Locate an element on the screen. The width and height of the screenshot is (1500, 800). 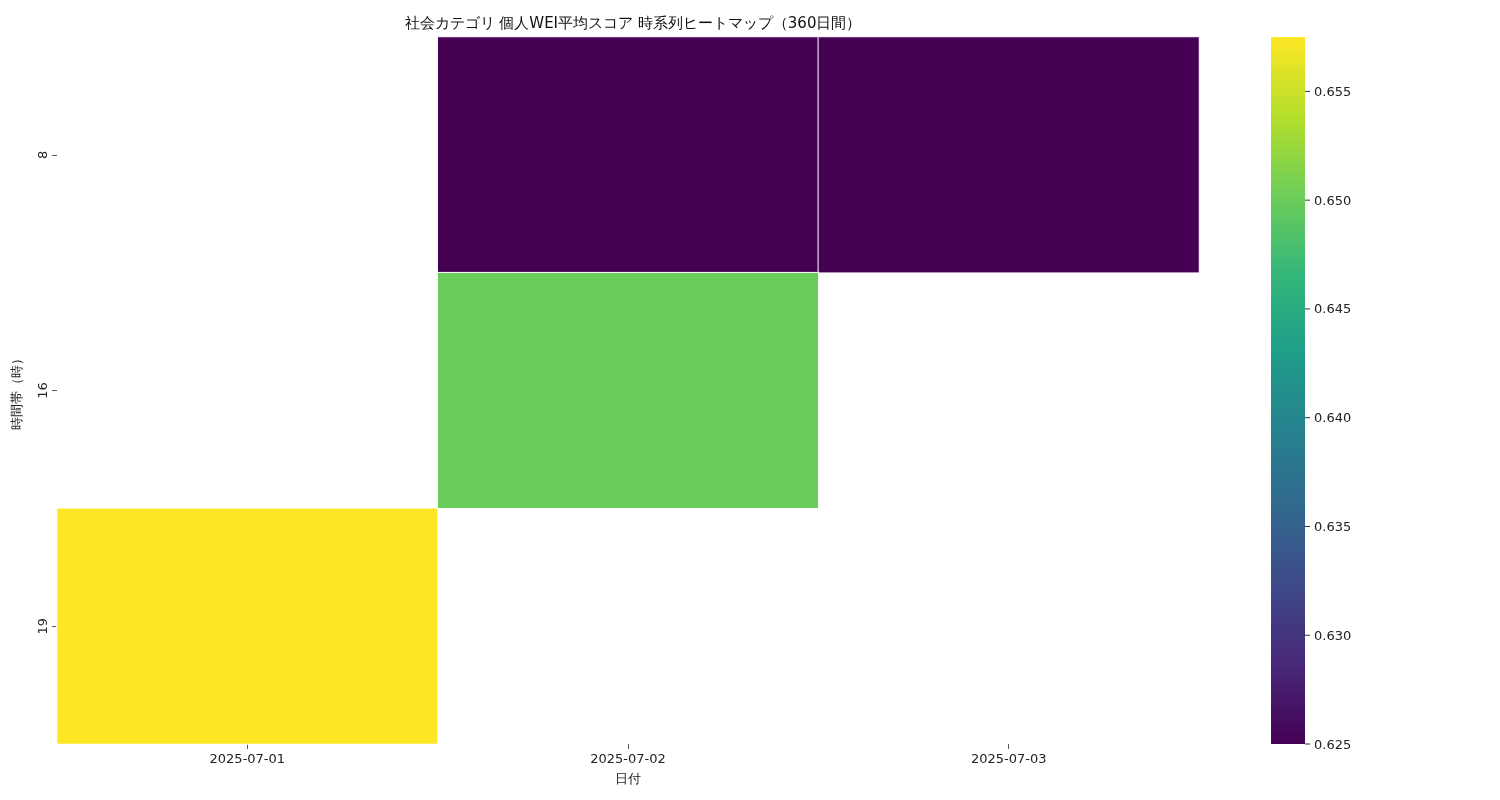
x-tick-label: 2025-07-02 is located at coordinates (628, 758).